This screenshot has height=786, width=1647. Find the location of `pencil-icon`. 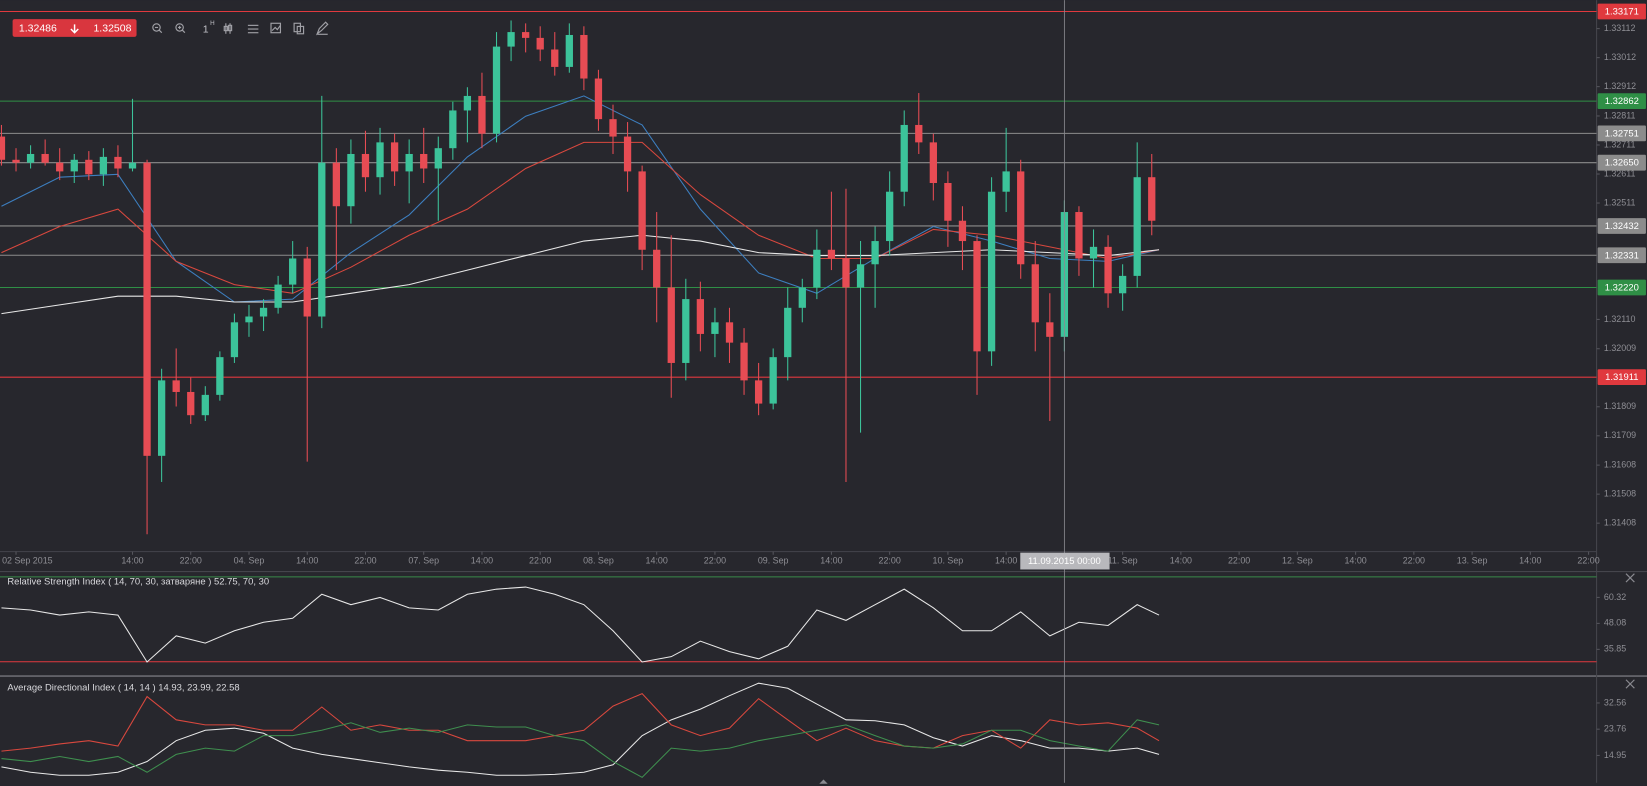

pencil-icon is located at coordinates (322, 28).